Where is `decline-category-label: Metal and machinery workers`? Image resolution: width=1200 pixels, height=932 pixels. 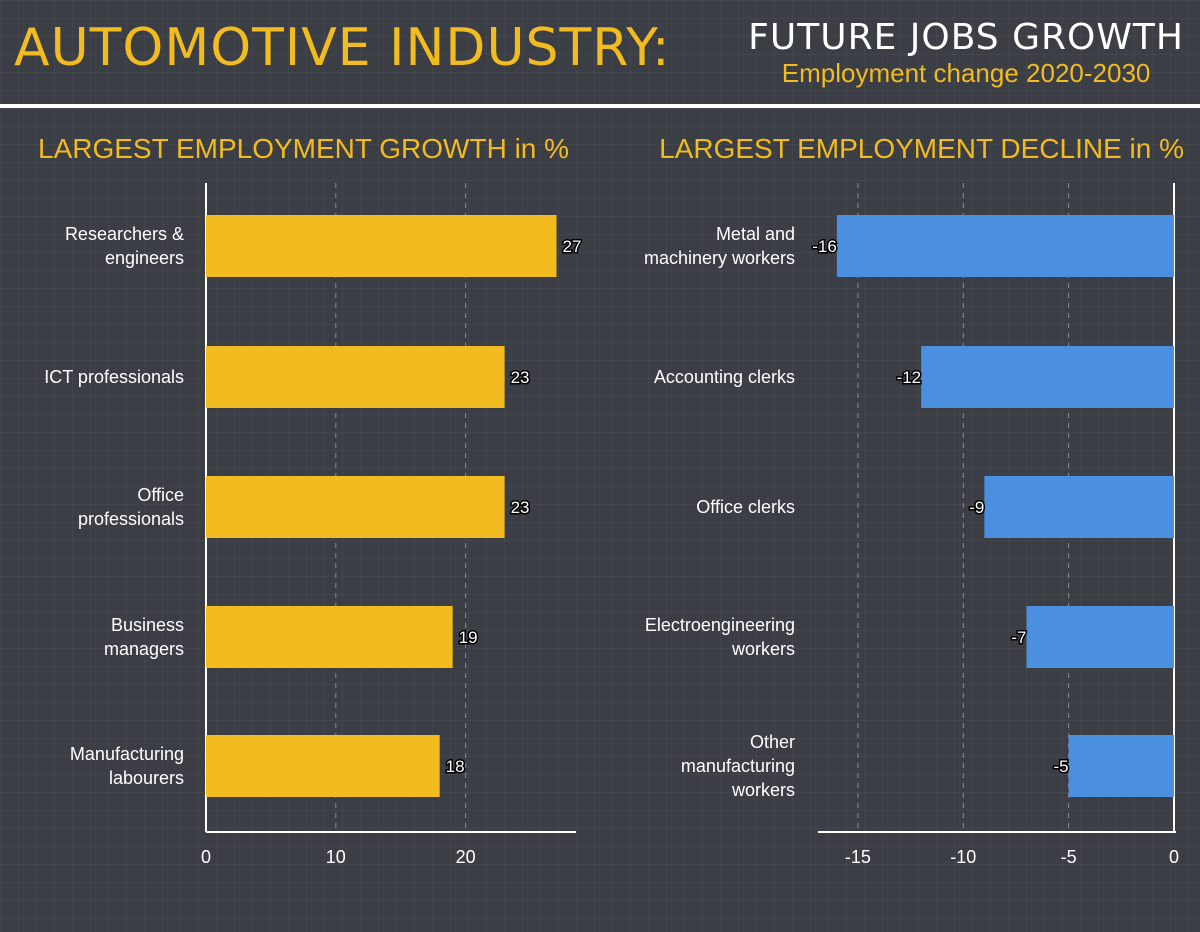
decline-category-label: Metal and machinery workers is located at coordinates (719, 246).